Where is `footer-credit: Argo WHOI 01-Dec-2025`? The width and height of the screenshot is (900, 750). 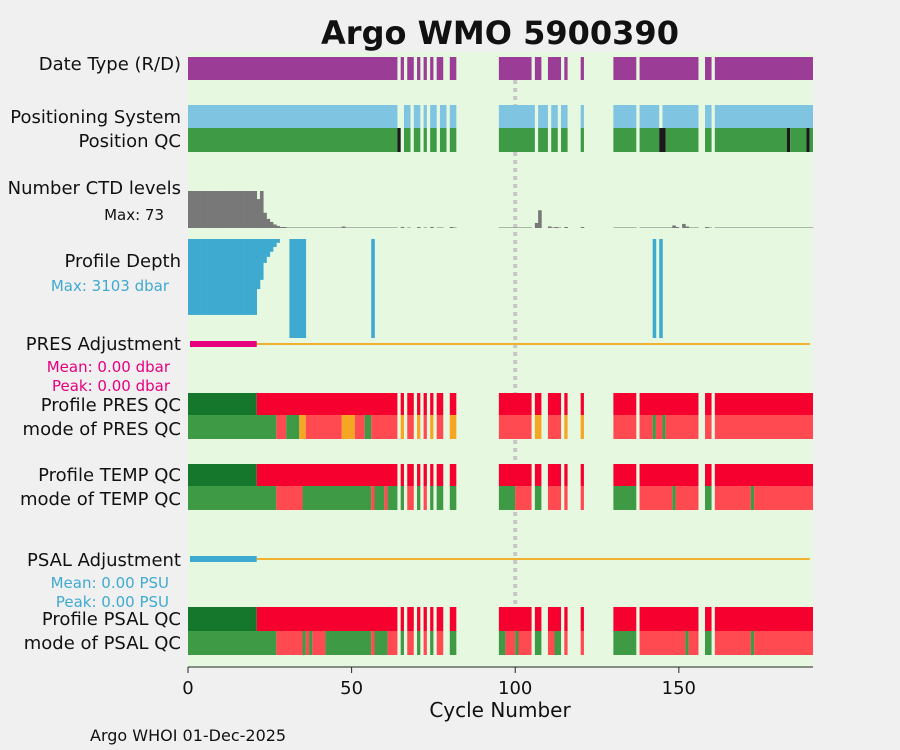
footer-credit: Argo WHOI 01-Dec-2025 is located at coordinates (188, 735).